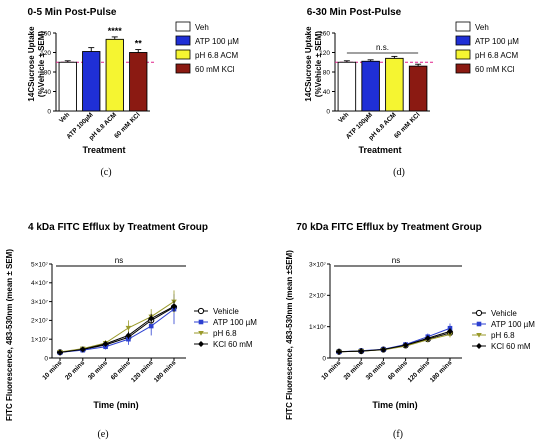 This screenshot has width=550, height=442. I want to click on f-xtick-label: 60 mins, so click(398, 370).